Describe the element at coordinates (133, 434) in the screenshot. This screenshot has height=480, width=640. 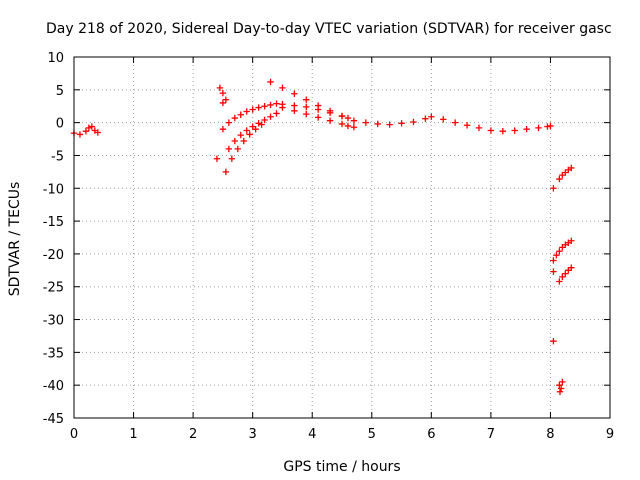
I see `x-tick-label: 1` at that location.